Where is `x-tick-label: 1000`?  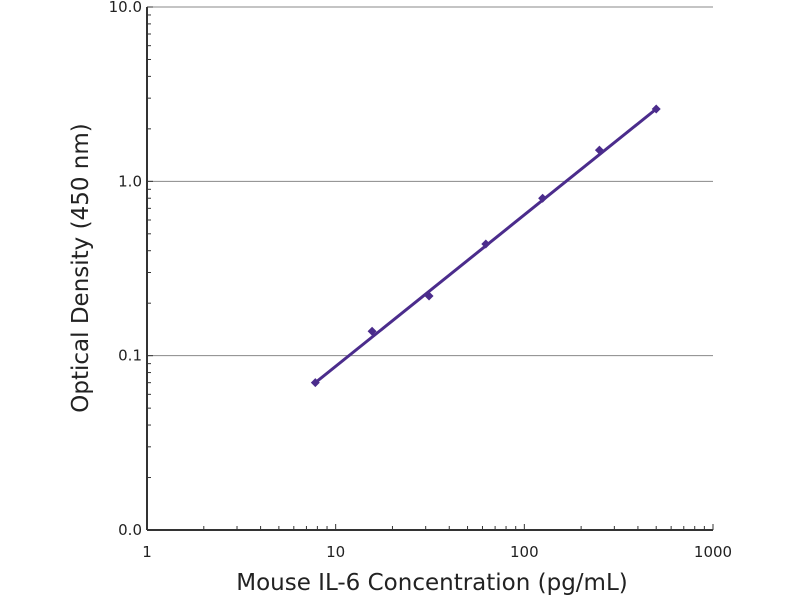 x-tick-label: 1000 is located at coordinates (713, 552).